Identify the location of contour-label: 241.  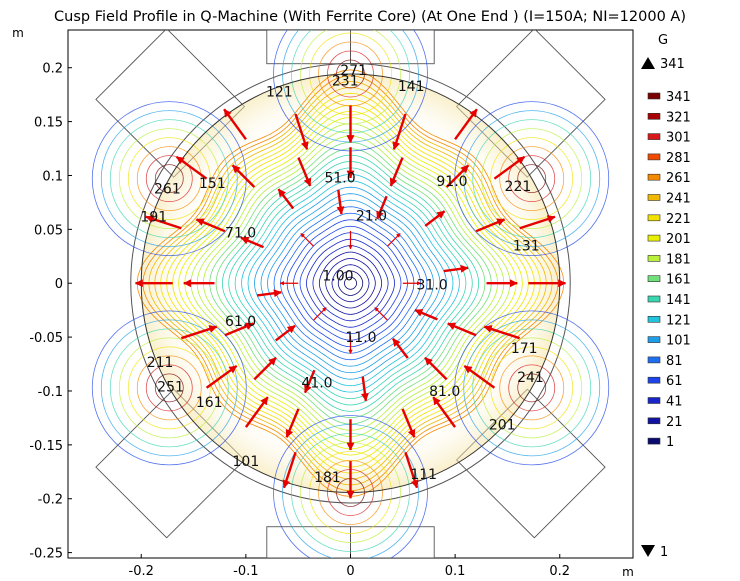
(530, 378).